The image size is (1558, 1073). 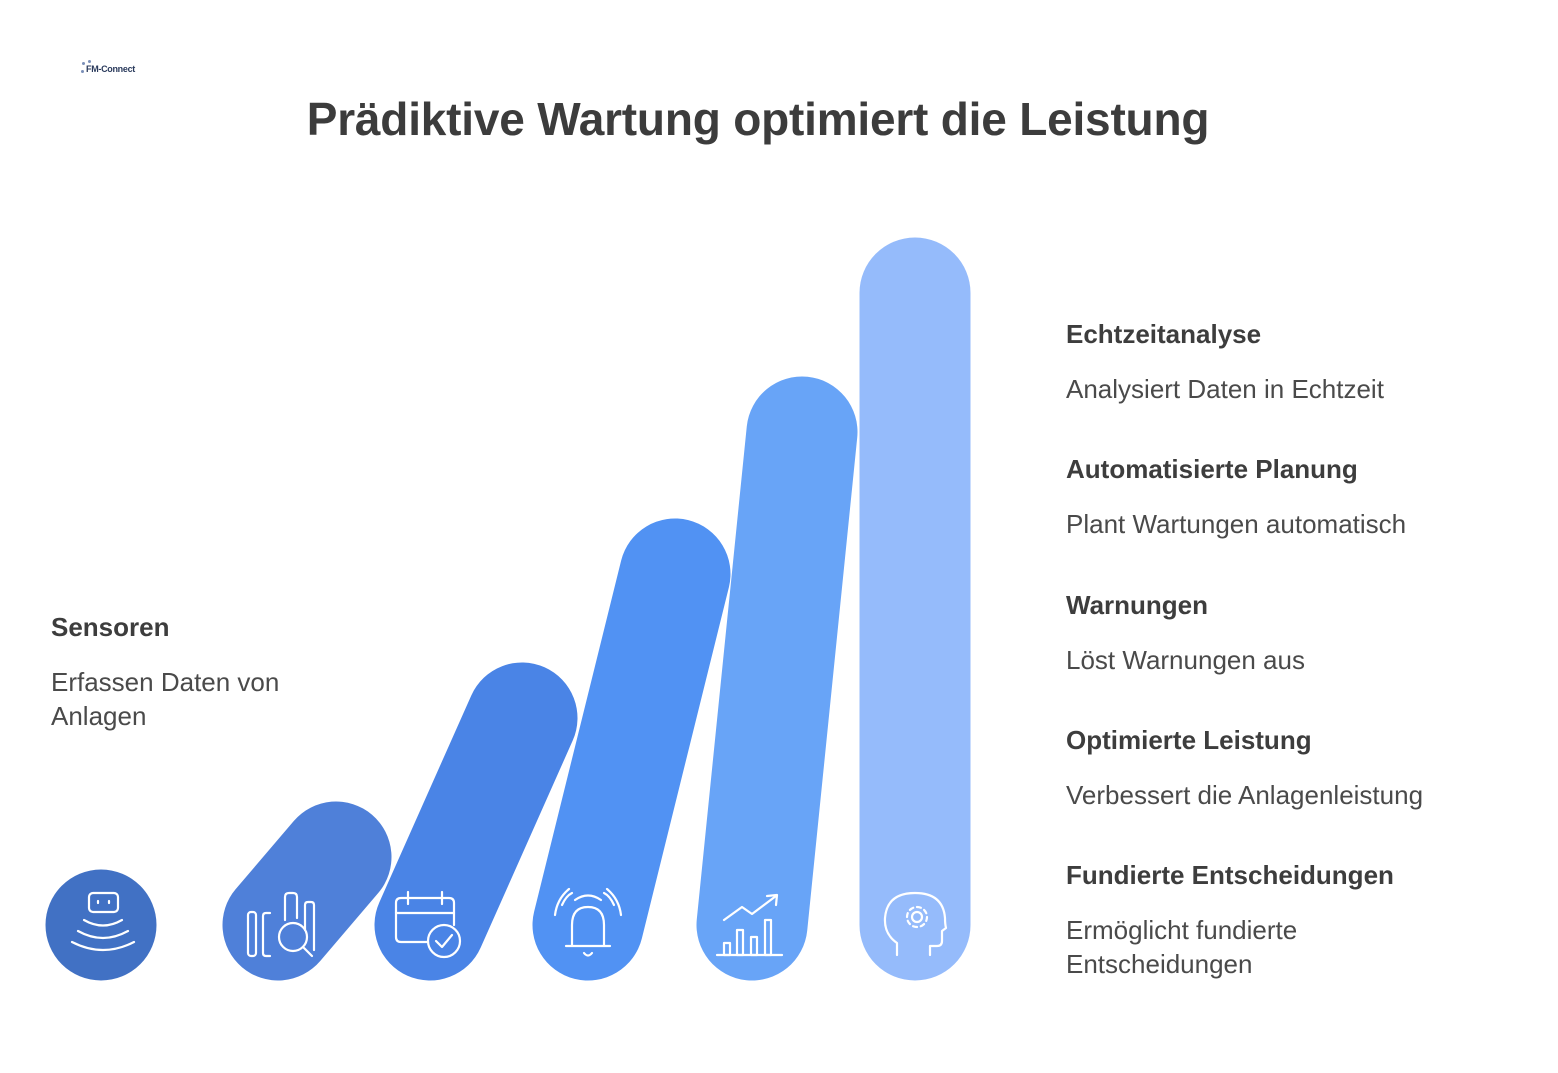 What do you see at coordinates (110, 69) in the screenshot?
I see `logo-text: FM-Connect` at bounding box center [110, 69].